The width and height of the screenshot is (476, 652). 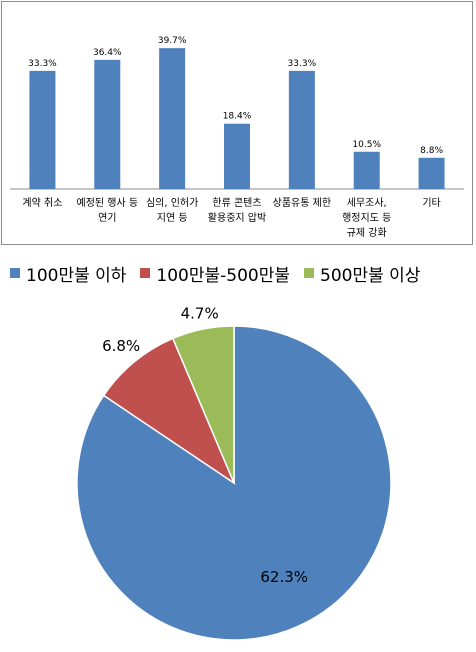 I want to click on bar-value-label: 8.8%, so click(x=431, y=151).